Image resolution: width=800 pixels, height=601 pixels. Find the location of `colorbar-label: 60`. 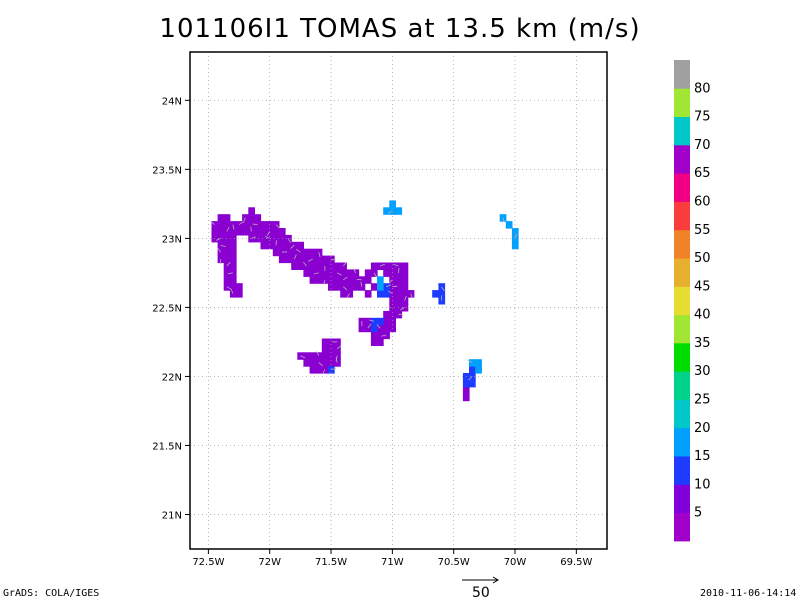

colorbar-label: 60 is located at coordinates (702, 202).